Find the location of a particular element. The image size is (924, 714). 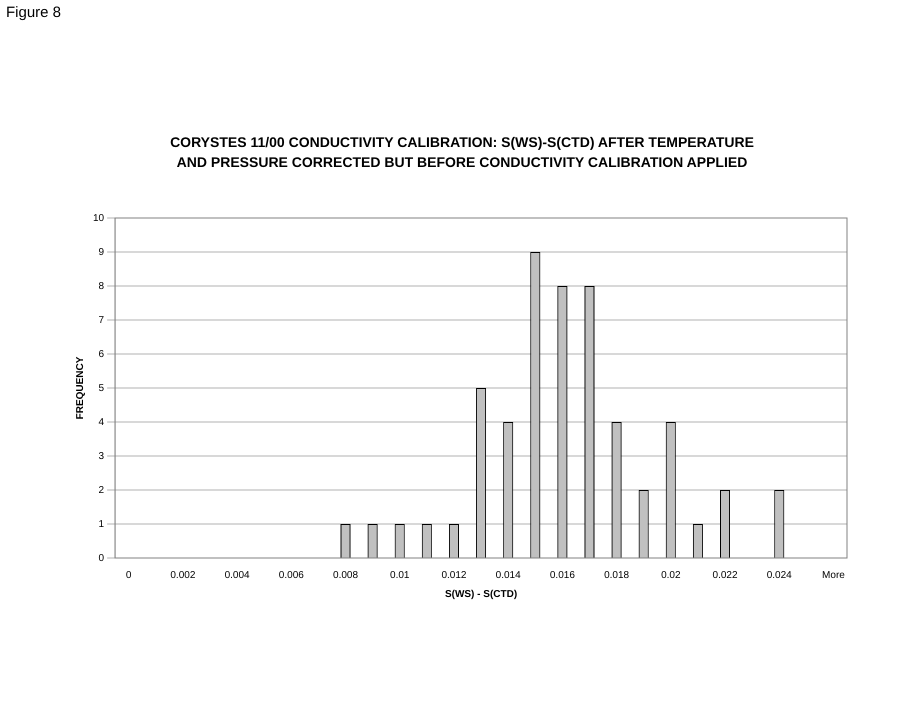

y-tick-label: 10 is located at coordinates (99, 218).